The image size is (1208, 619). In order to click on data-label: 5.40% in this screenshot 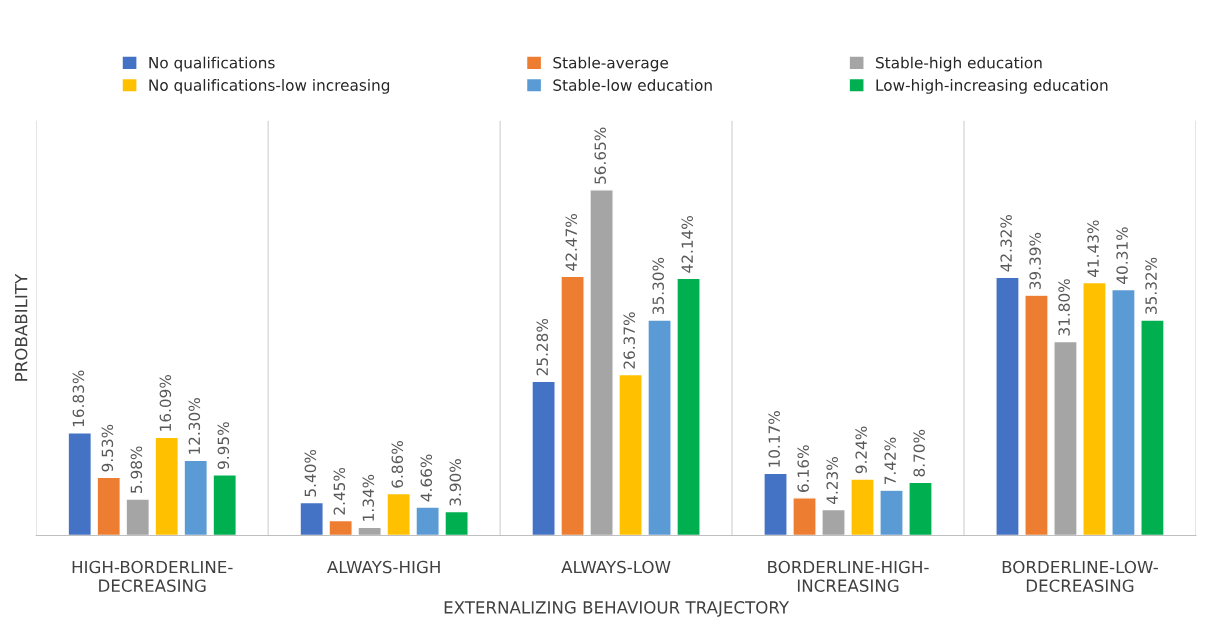, I will do `click(310, 473)`.